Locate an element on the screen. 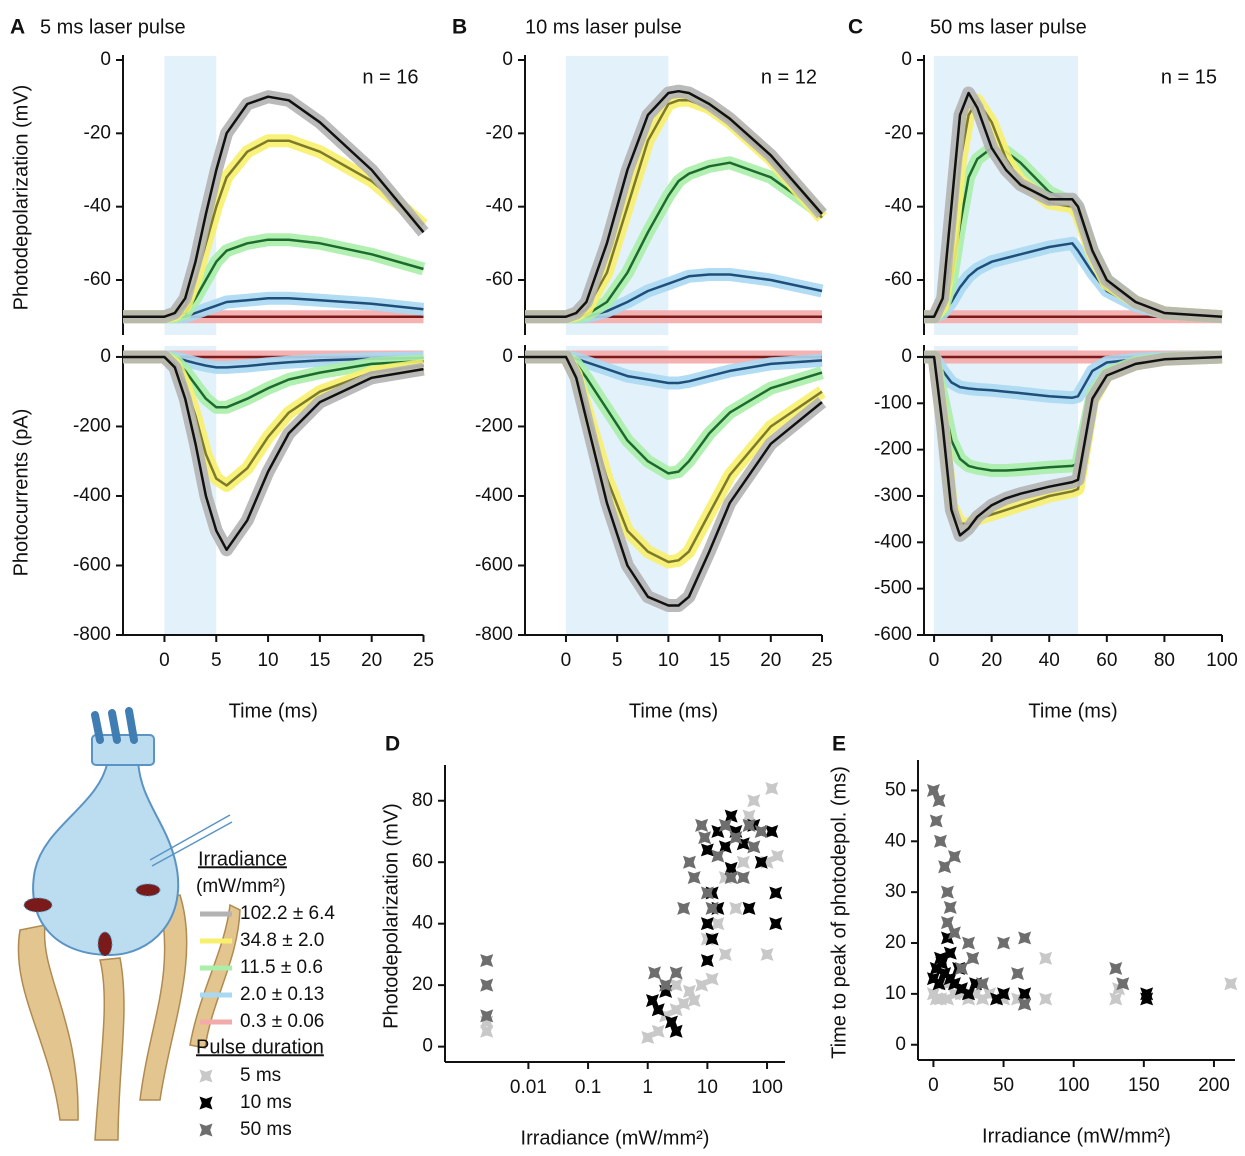  y-tick-label: 10 is located at coordinates (895, 993).